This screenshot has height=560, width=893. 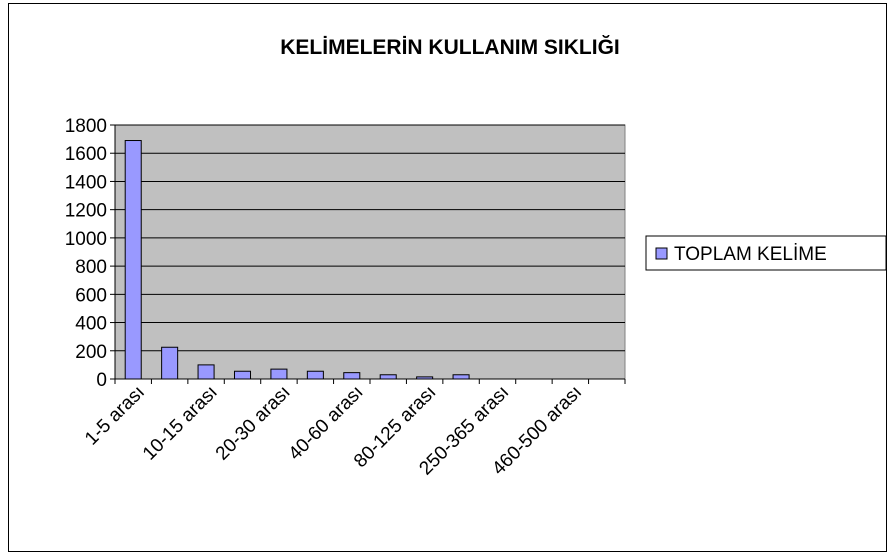 I want to click on y-tick-label: 1600, so click(x=86, y=154).